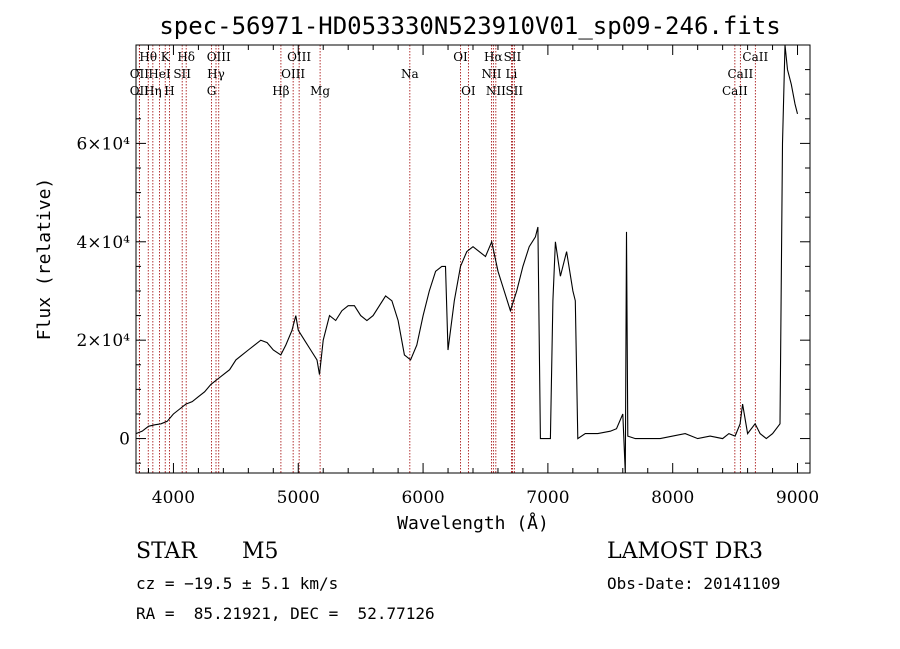 The height and width of the screenshot is (649, 900). I want to click on y-axis-label: Flux (relative), so click(44, 259).